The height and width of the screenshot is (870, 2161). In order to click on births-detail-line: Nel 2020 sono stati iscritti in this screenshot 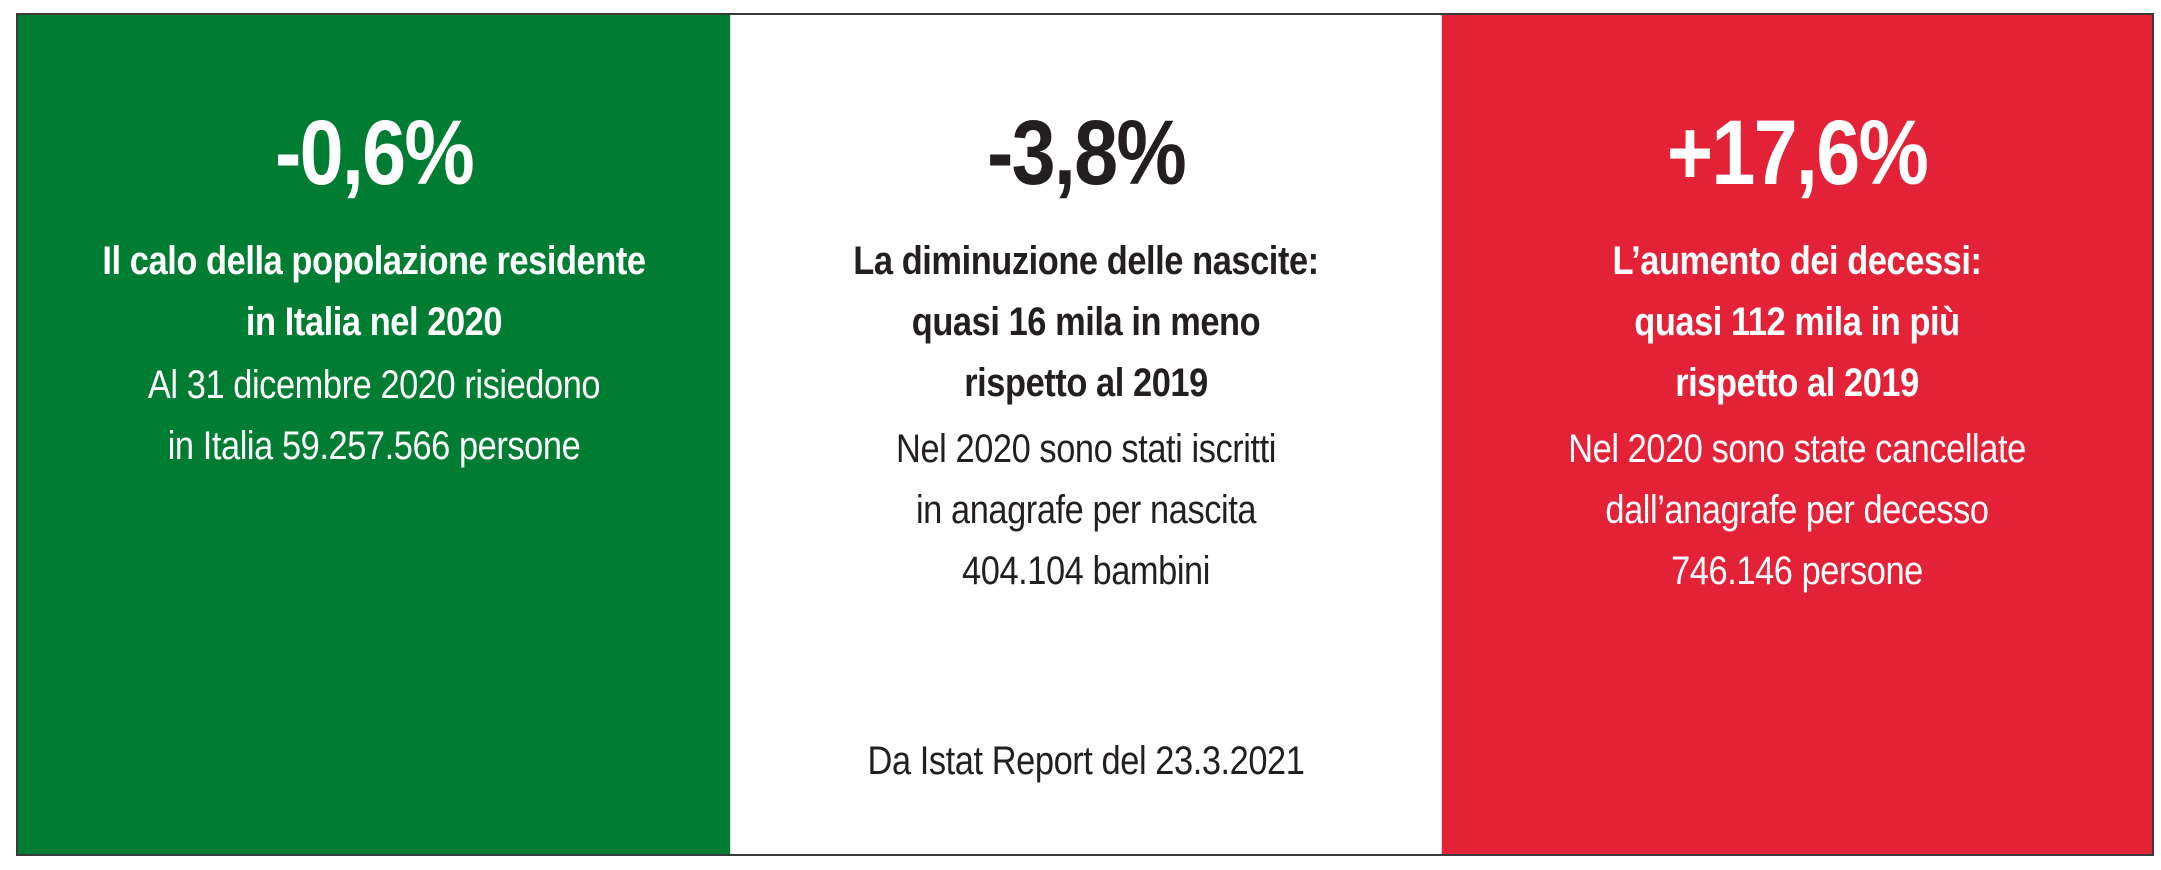, I will do `click(1086, 449)`.